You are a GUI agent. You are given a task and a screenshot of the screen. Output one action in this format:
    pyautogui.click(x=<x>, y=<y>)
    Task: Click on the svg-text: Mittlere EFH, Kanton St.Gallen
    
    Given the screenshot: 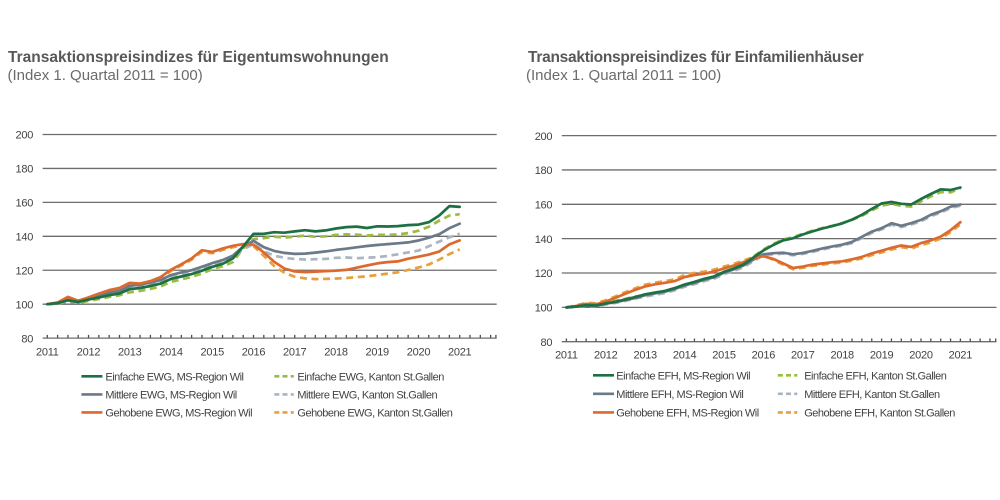 What is the action you would take?
    pyautogui.click(x=872, y=395)
    